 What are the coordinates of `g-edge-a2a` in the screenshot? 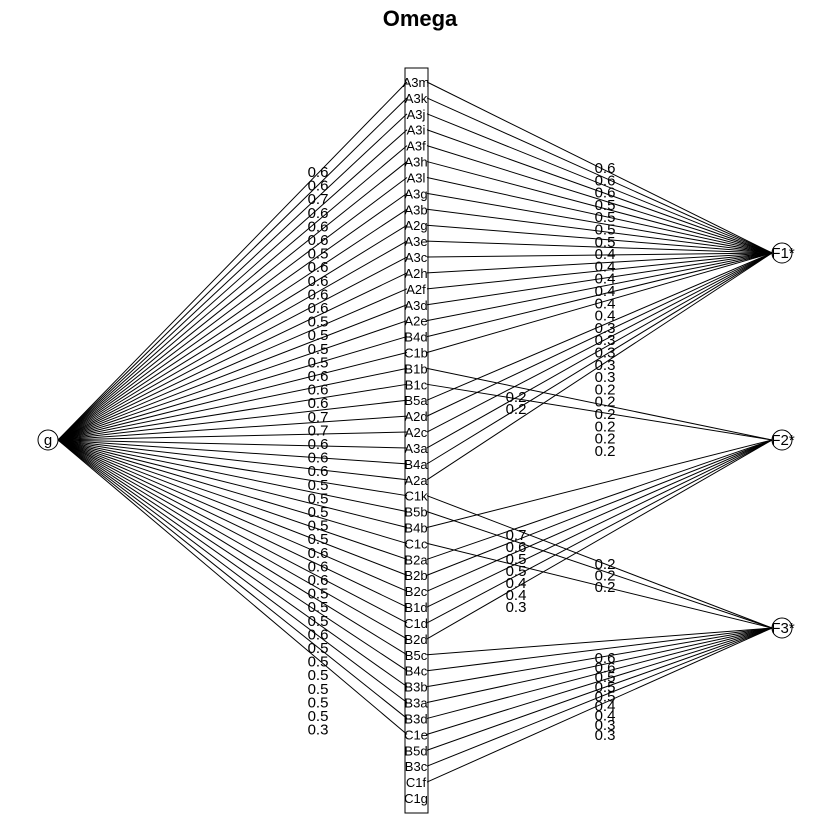 It's located at (232, 460).